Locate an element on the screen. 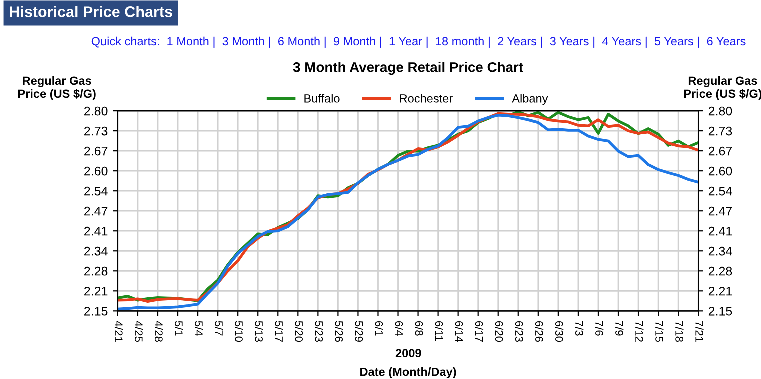 Image resolution: width=761 pixels, height=379 pixels. y-axis-title: Regular Gas Price (US $/G) is located at coordinates (57, 88).